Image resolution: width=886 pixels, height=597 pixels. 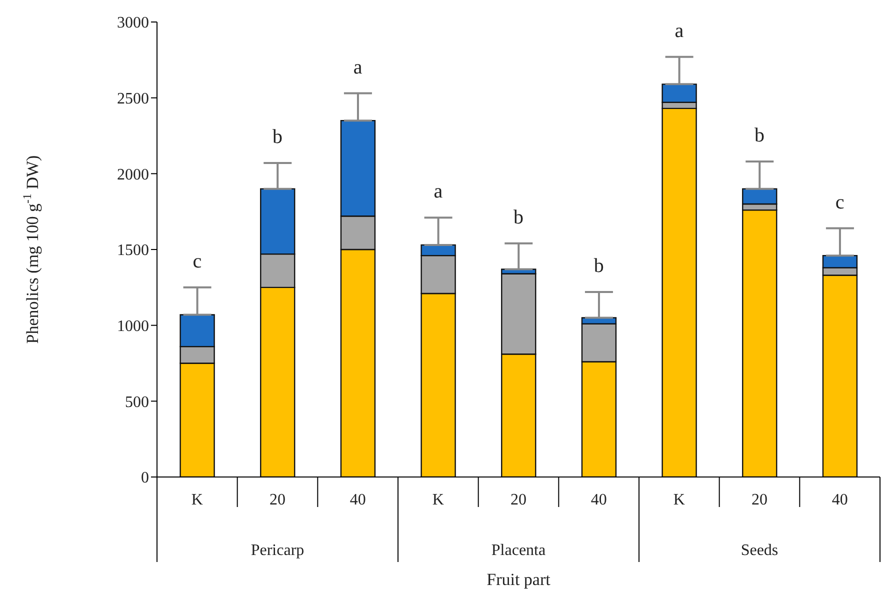 What do you see at coordinates (133, 251) in the screenshot?
I see `y-tick-label: 1500` at bounding box center [133, 251].